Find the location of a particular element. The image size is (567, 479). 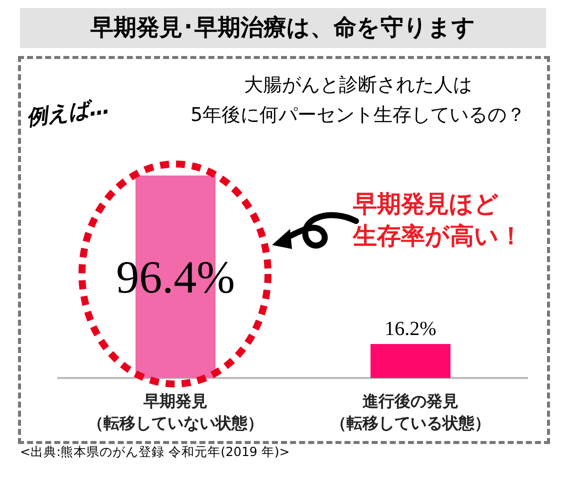

text: <出典:熊本県のがん登録 令和元年(2019 年)> is located at coordinates (155, 452).